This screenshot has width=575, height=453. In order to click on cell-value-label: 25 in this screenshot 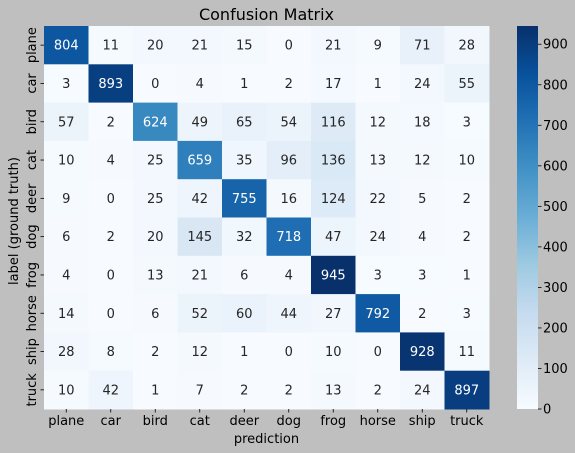, I will do `click(155, 161)`.